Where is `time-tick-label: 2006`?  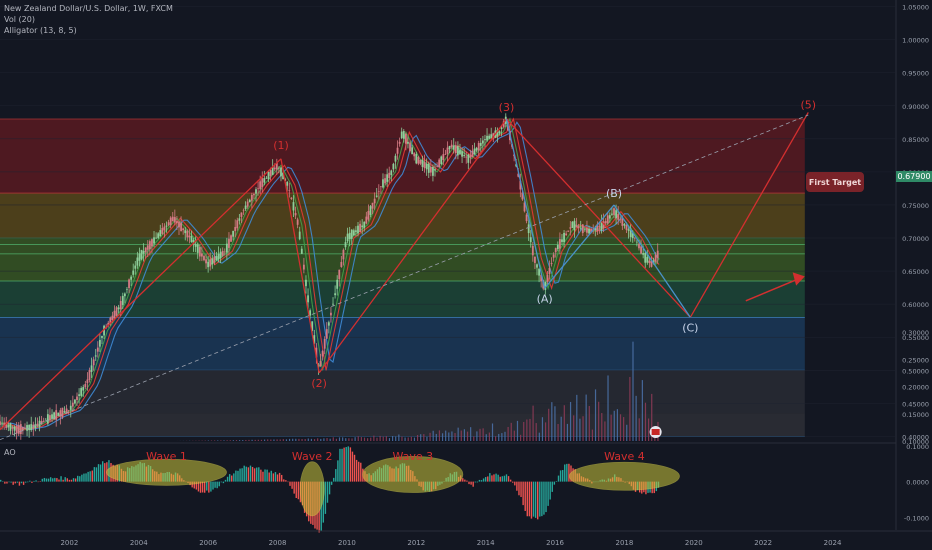
time-tick-label: 2006 is located at coordinates (208, 543).